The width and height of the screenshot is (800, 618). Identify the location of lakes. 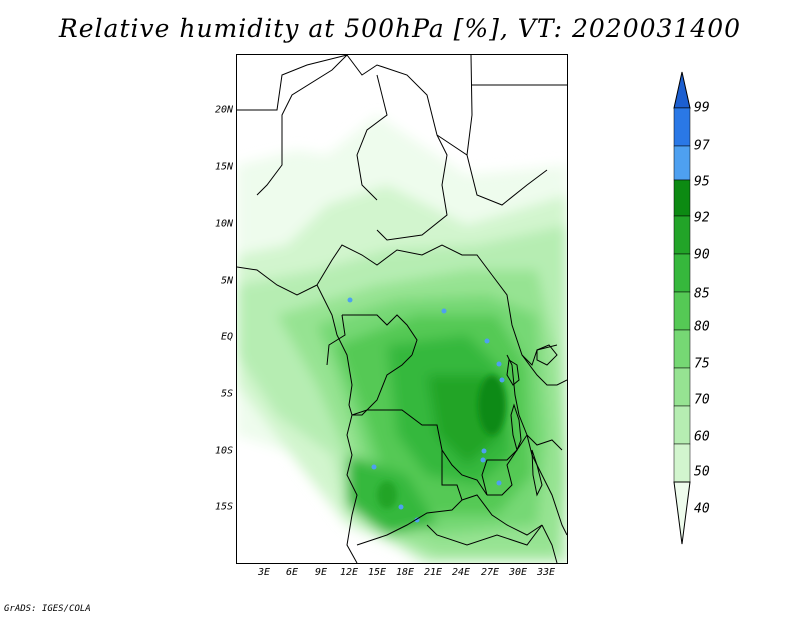
(532, 420).